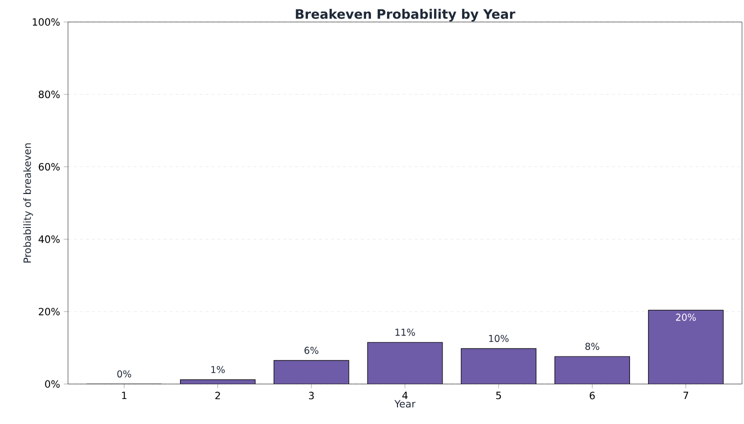 Image resolution: width=744 pixels, height=424 pixels. Describe the element at coordinates (46, 22) in the screenshot. I see `y-tick-label: 100%` at that location.